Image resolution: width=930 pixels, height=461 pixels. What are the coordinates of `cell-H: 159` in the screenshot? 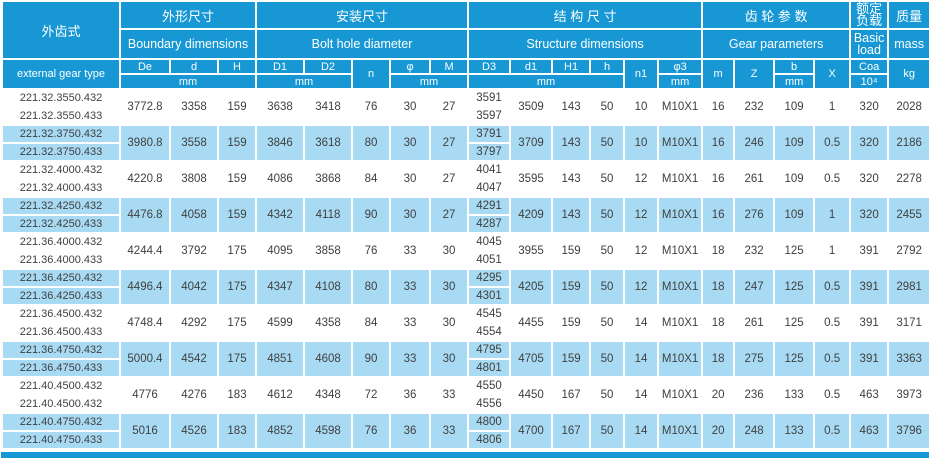 It's located at (237, 215).